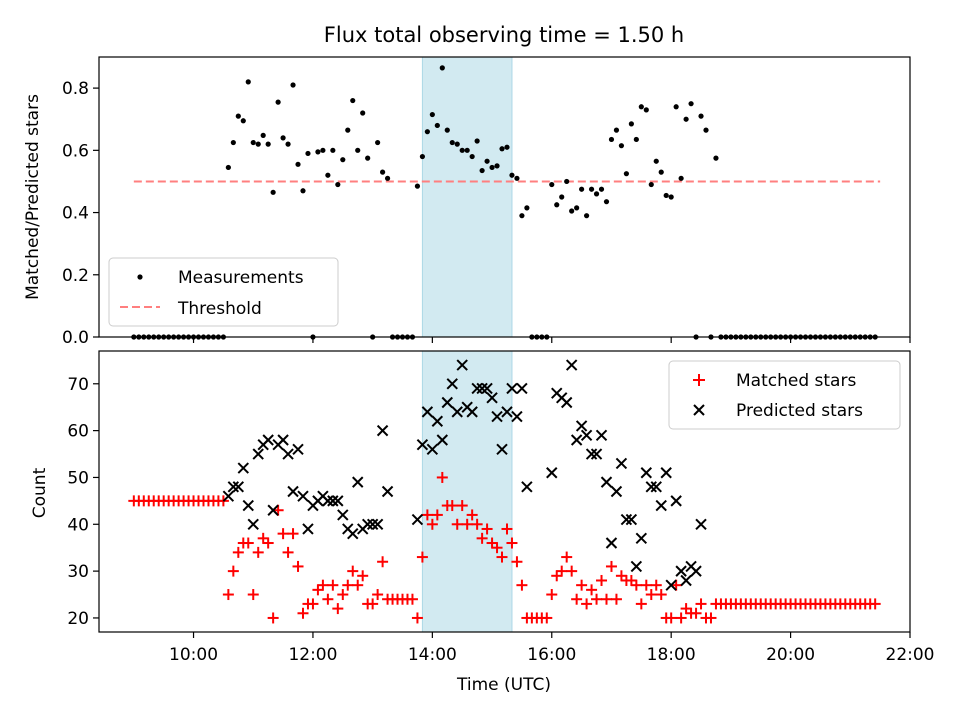 The image size is (960, 720). Describe the element at coordinates (790, 655) in the screenshot. I see `x-tick-label: 20:00` at that location.